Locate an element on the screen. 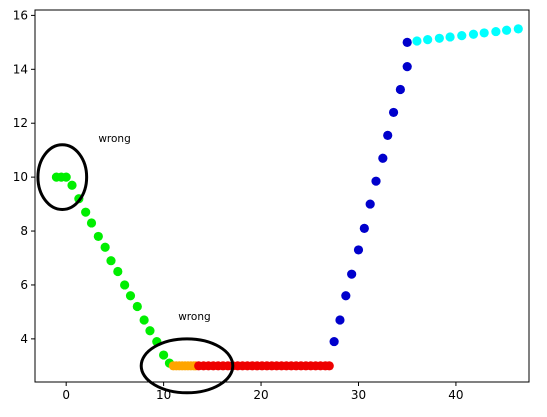  y-tick-label: 16 is located at coordinates (20, 15).